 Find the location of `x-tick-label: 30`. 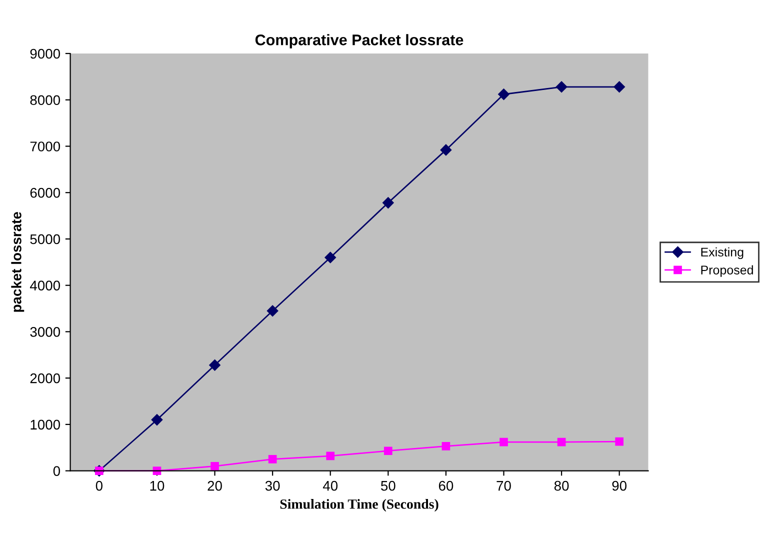

x-tick-label: 30 is located at coordinates (272, 485).